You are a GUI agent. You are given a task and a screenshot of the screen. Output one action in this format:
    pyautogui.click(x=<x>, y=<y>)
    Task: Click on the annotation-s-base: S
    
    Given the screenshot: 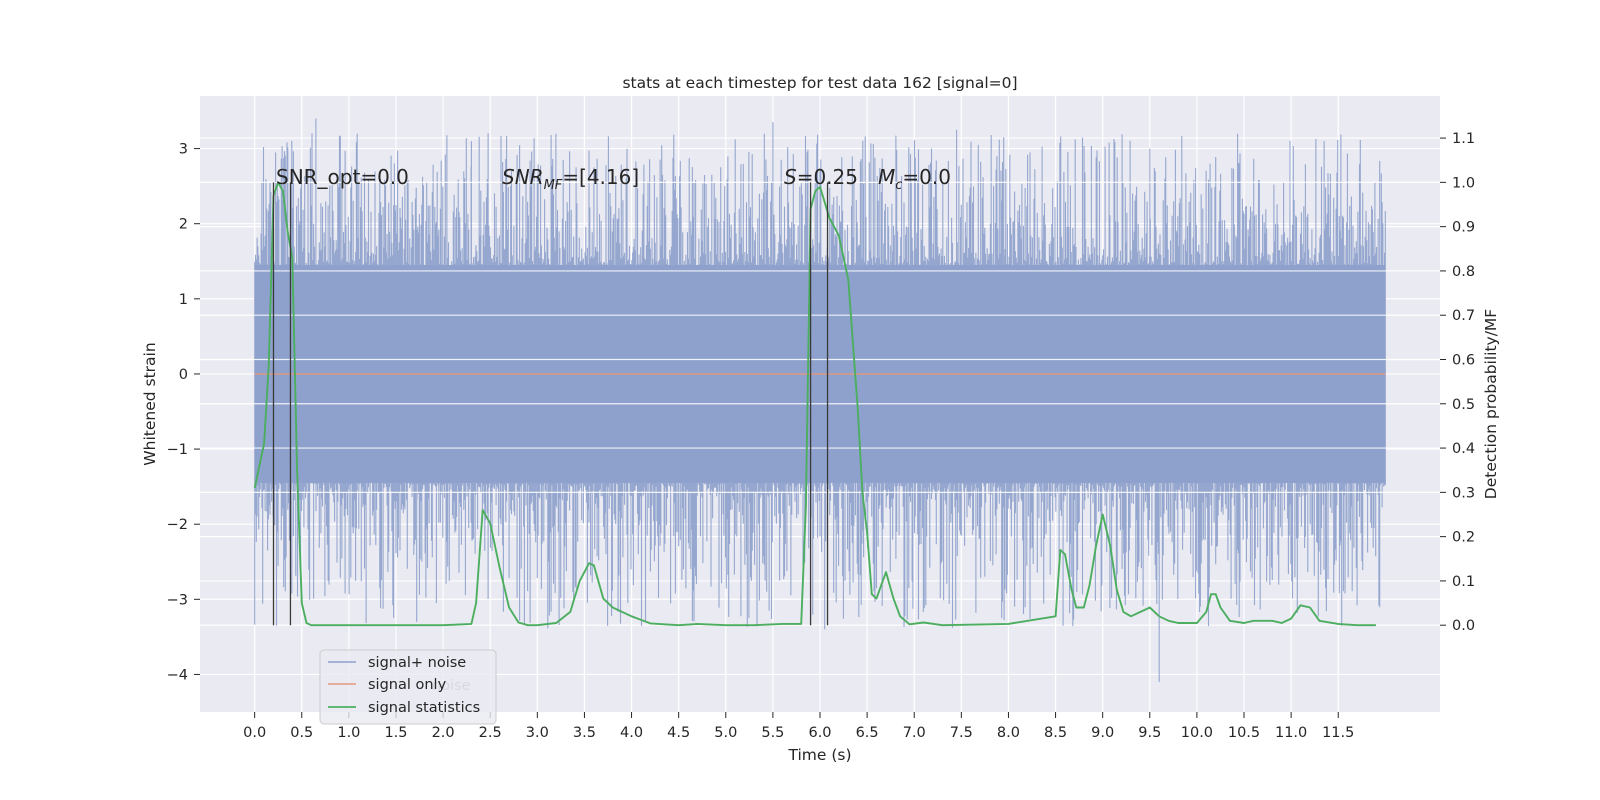 What is the action you would take?
    pyautogui.click(x=790, y=177)
    